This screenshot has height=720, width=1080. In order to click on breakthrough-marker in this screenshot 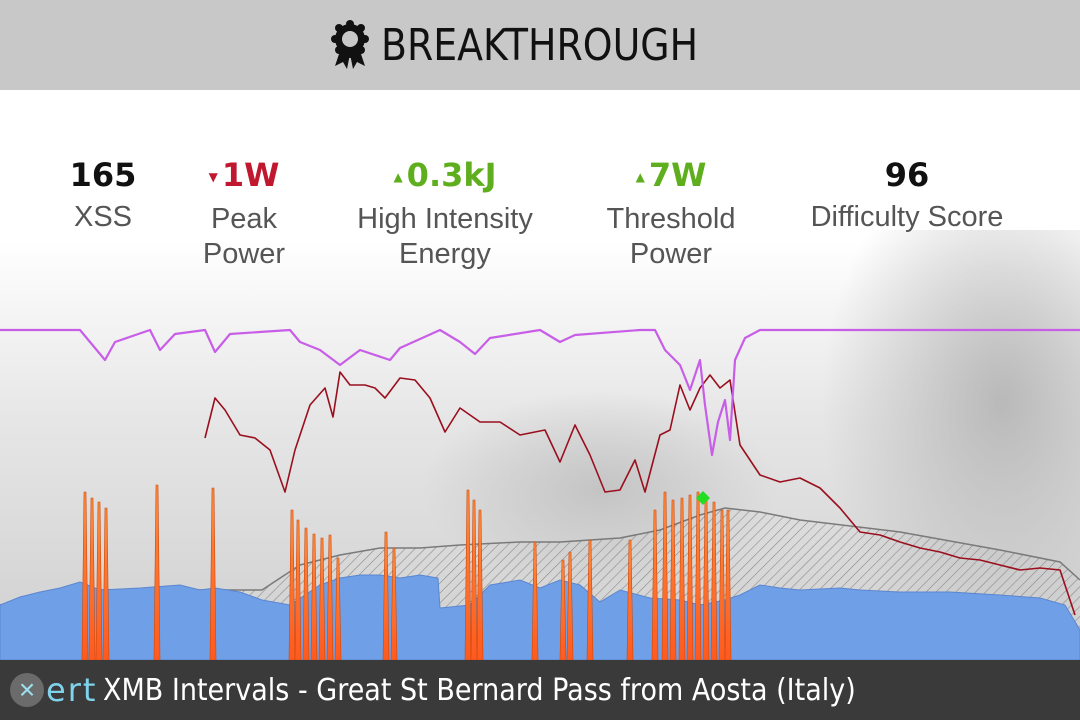, I will do `click(703, 498)`.